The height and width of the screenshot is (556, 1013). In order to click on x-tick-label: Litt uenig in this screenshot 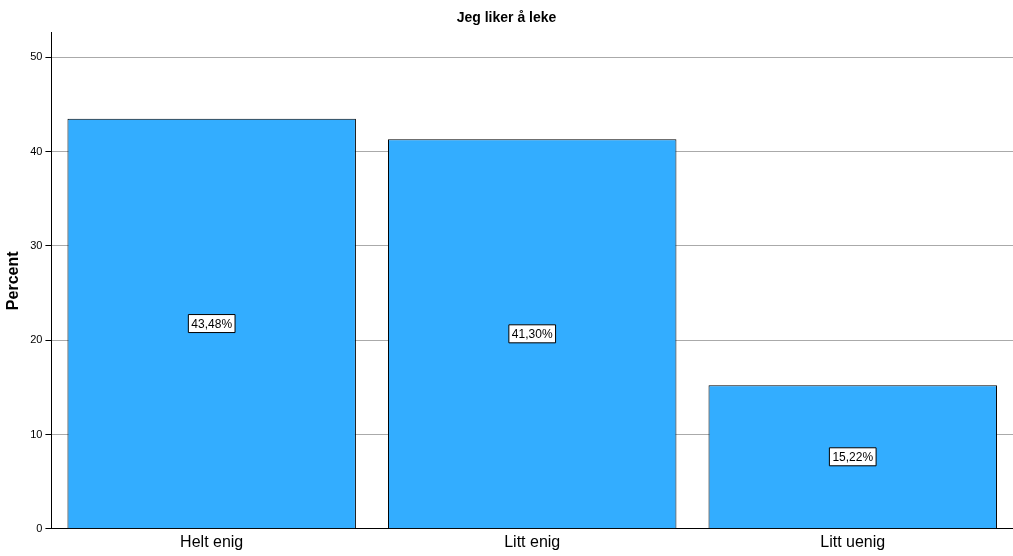, I will do `click(853, 541)`.